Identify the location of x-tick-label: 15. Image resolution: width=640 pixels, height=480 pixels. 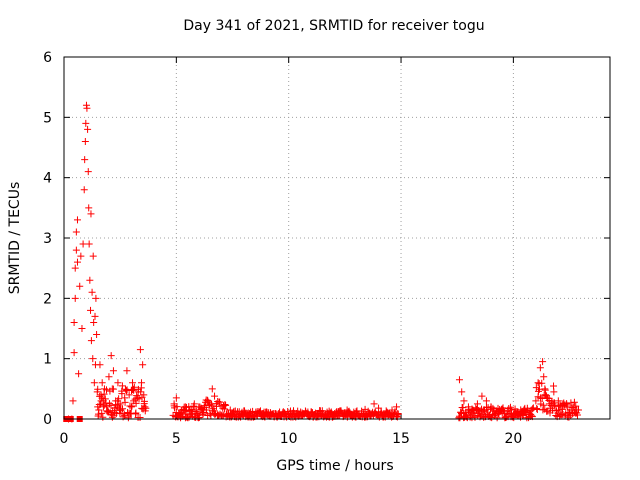
(401, 439).